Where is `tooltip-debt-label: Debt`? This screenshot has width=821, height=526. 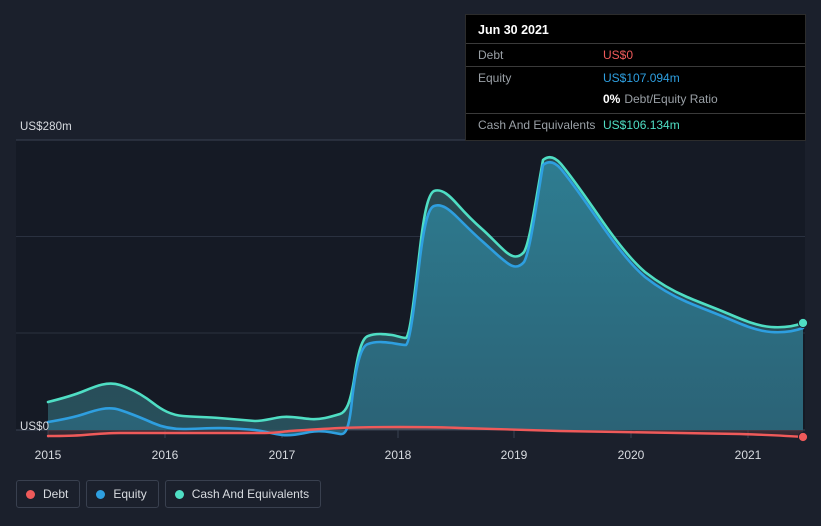
tooltip-debt-label: Debt is located at coordinates (491, 55).